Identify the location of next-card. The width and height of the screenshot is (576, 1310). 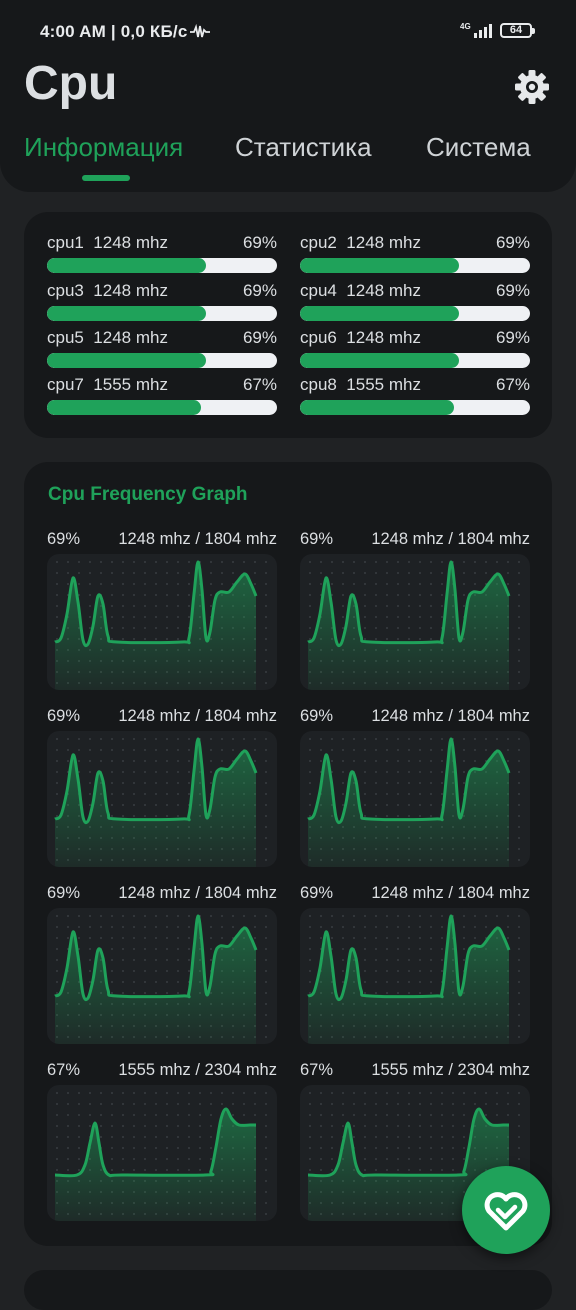
(288, 1290).